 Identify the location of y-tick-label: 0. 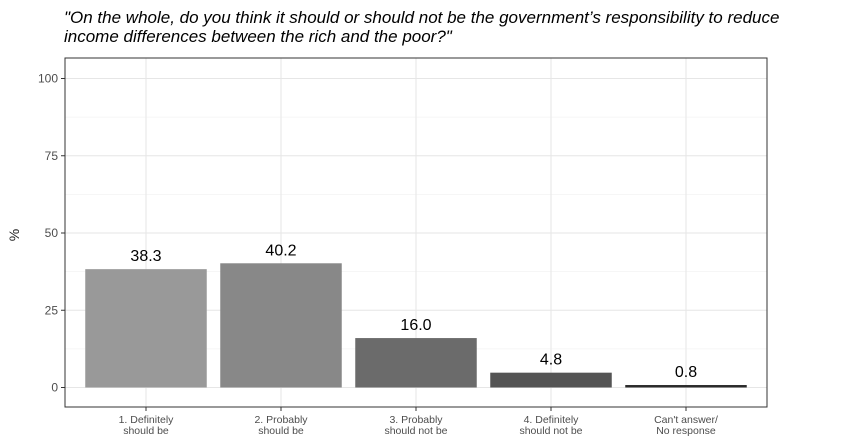
(54, 388).